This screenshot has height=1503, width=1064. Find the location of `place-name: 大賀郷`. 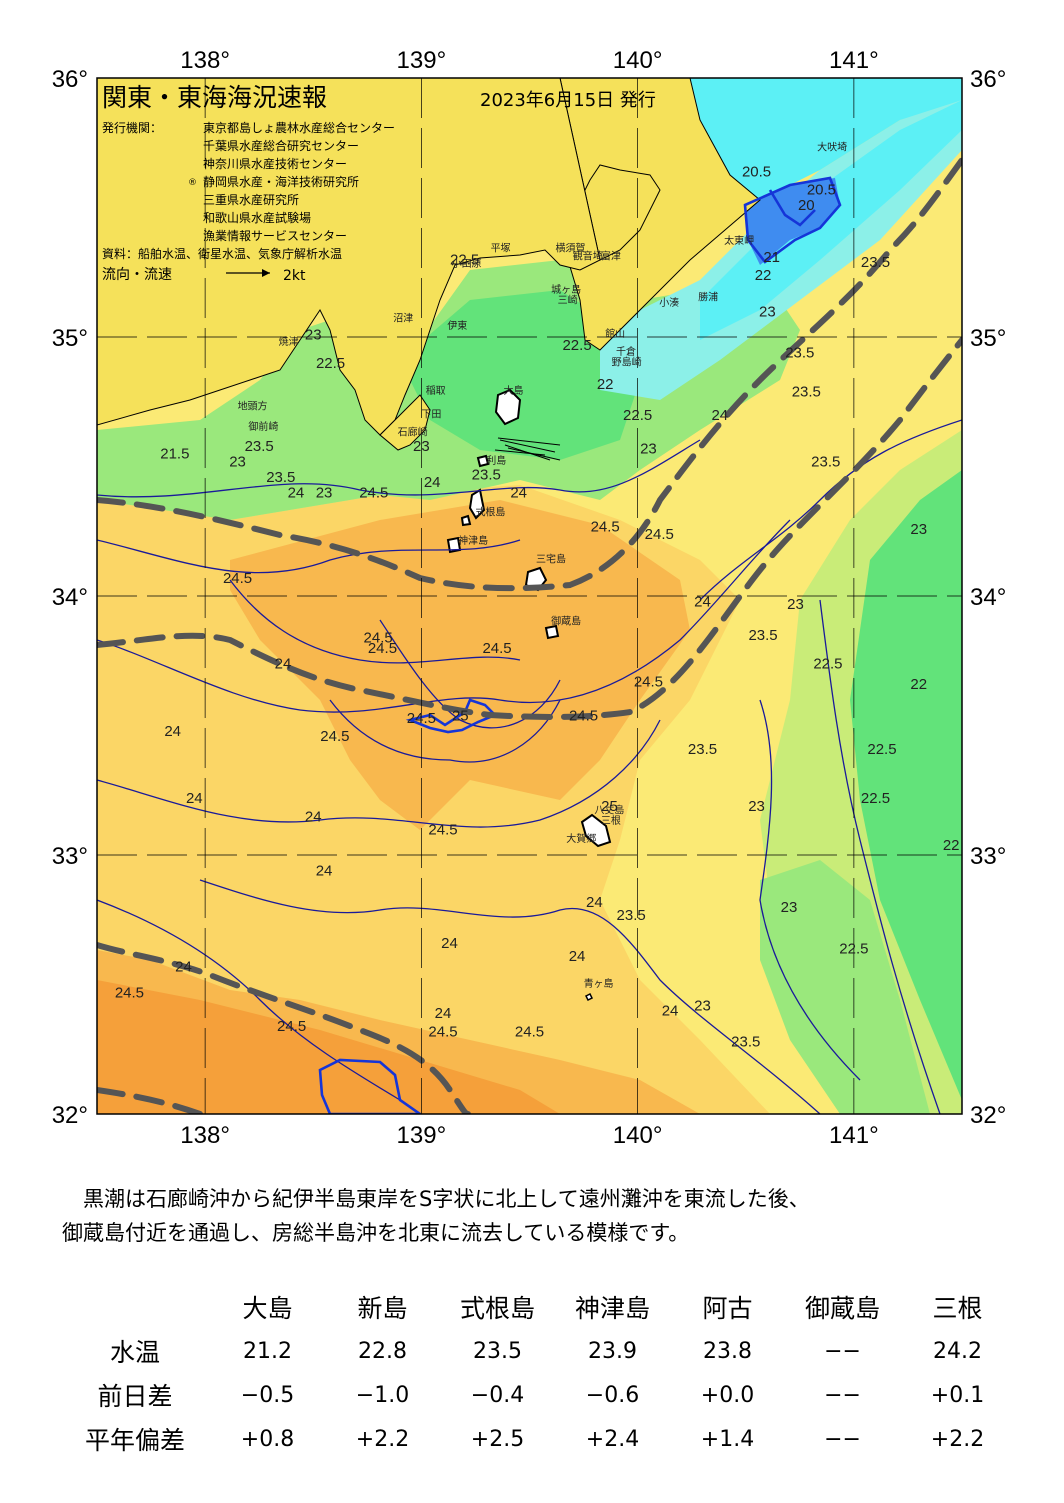

place-name: 大賀郷 is located at coordinates (581, 838).